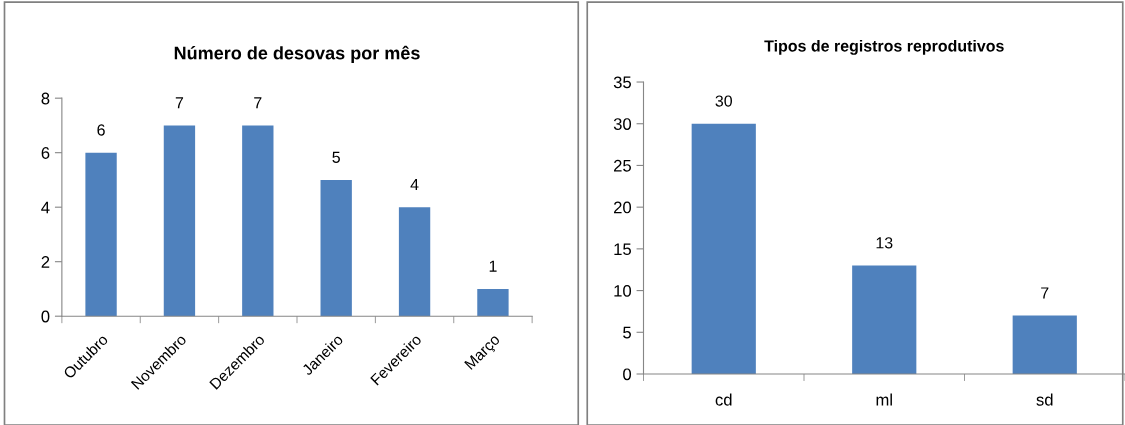  What do you see at coordinates (622, 249) in the screenshot?
I see `y-tick-label: 15` at bounding box center [622, 249].